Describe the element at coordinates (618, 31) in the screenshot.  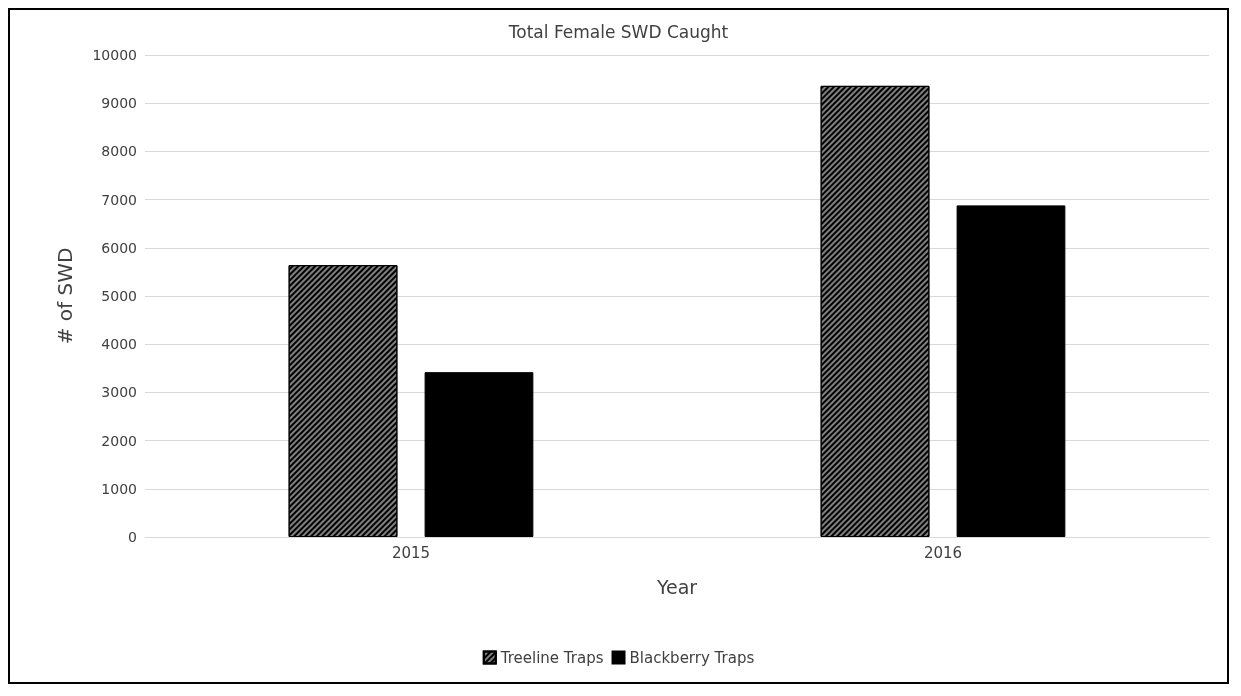
I see `chart-title: Total Female SWD Caught` at that location.